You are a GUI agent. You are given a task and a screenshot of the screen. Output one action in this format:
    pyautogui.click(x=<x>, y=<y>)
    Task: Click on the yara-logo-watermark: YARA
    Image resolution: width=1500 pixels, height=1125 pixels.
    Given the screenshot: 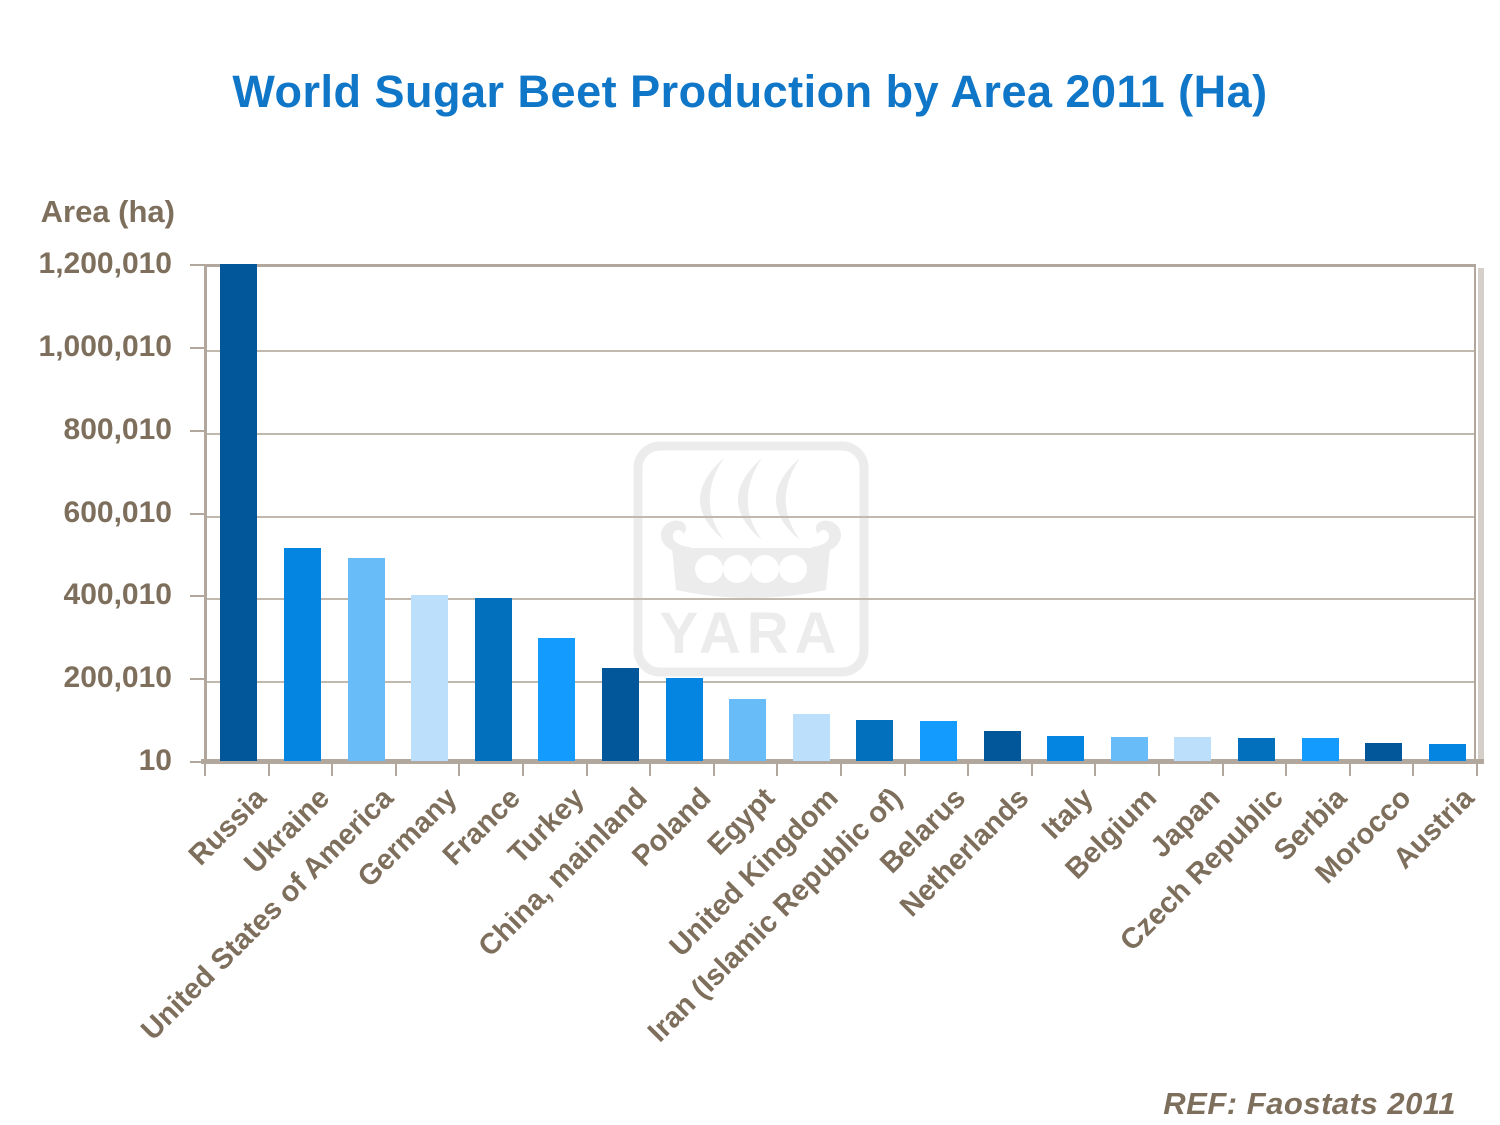 What is the action you would take?
    pyautogui.click(x=751, y=561)
    